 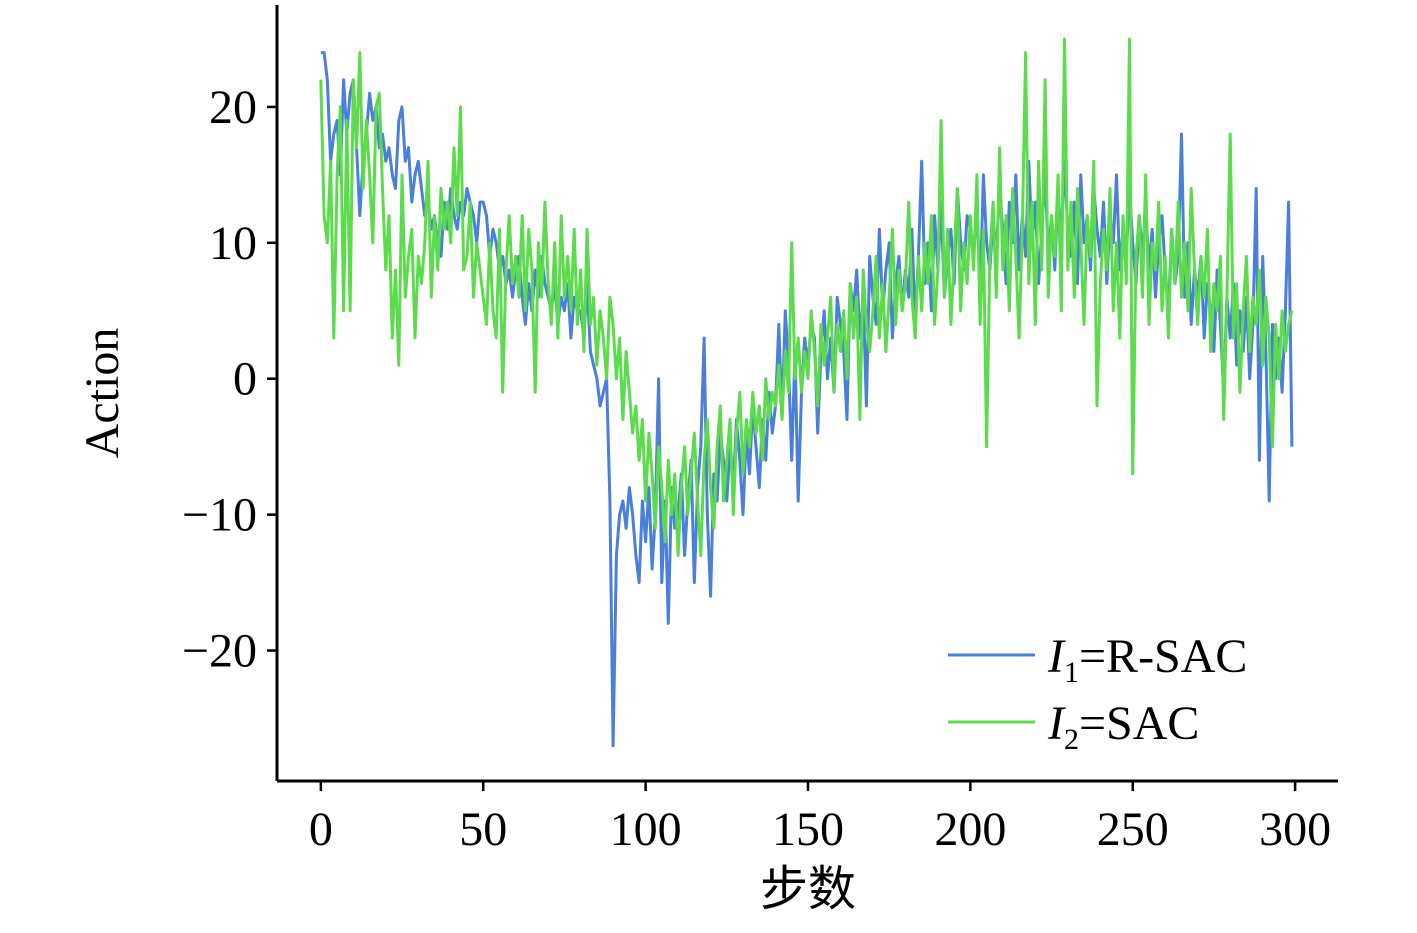 What do you see at coordinates (646, 829) in the screenshot?
I see `x-tick-label: 100` at bounding box center [646, 829].